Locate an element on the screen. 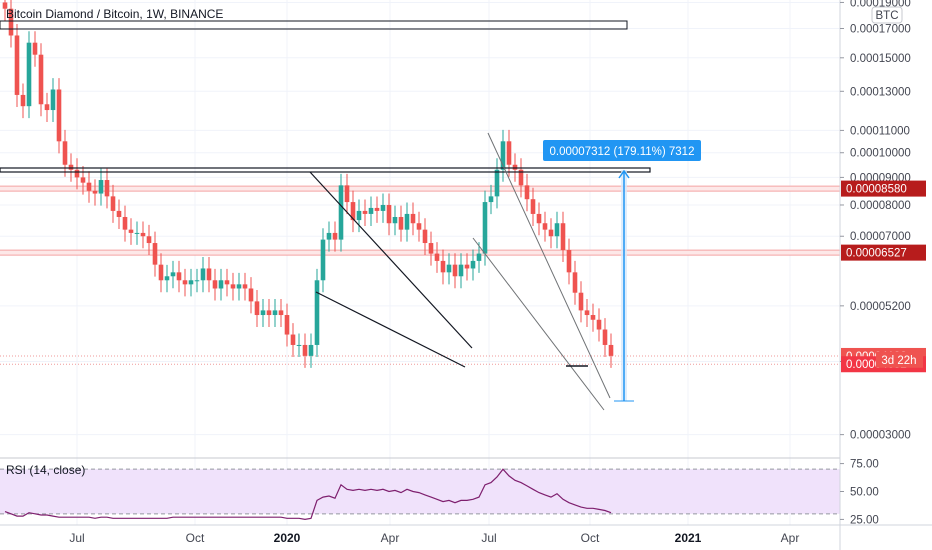  price-tick-label: 0.00005200 is located at coordinates (880, 307).